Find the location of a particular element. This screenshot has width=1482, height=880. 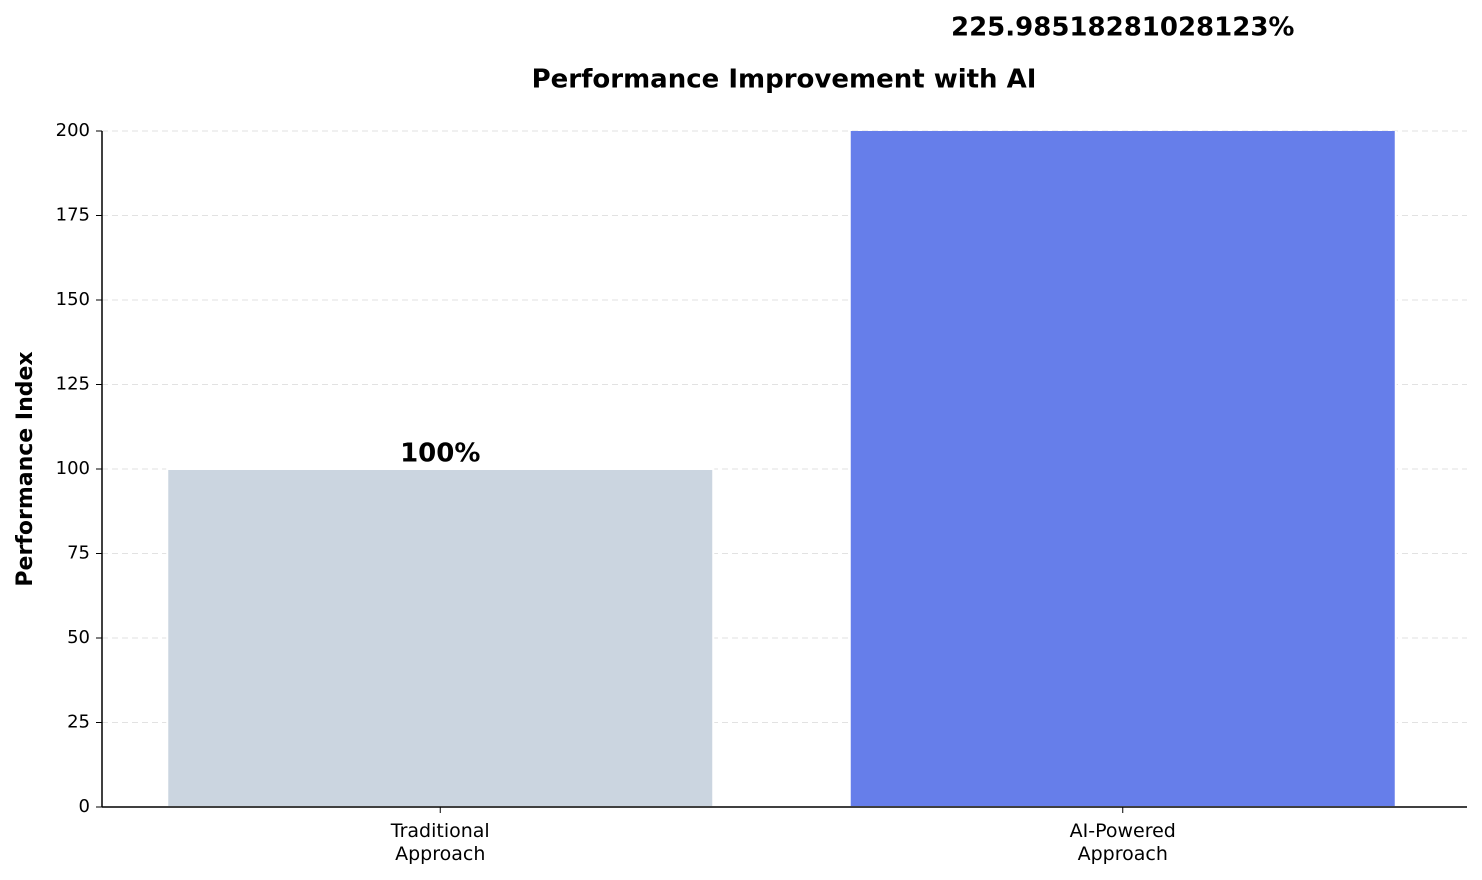

value-label: 225.98518281028123% is located at coordinates (1122, 28).